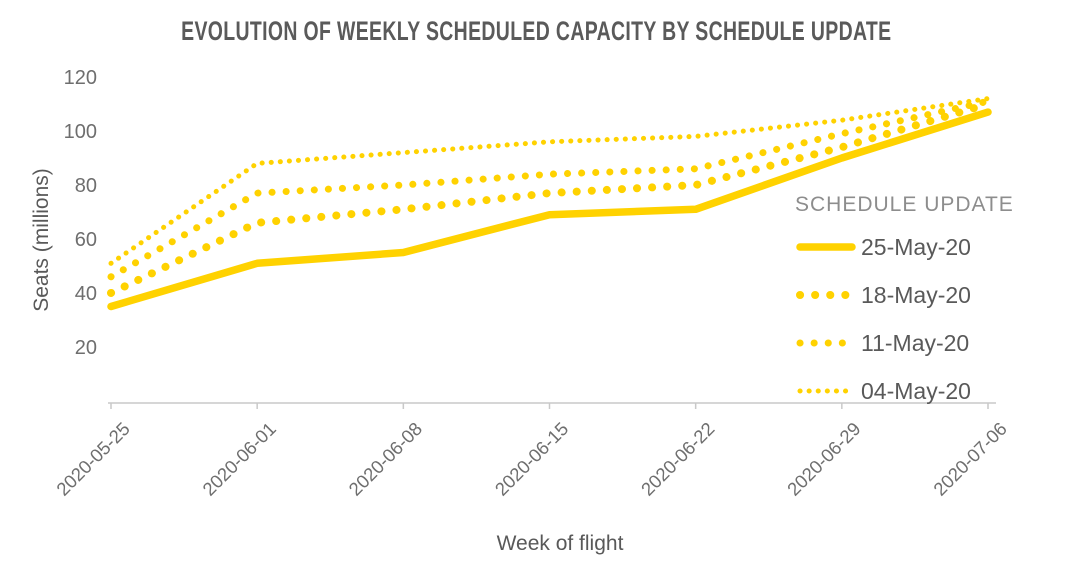  Describe the element at coordinates (41, 240) in the screenshot. I see `y-axis-title: Seats (millions)` at that location.